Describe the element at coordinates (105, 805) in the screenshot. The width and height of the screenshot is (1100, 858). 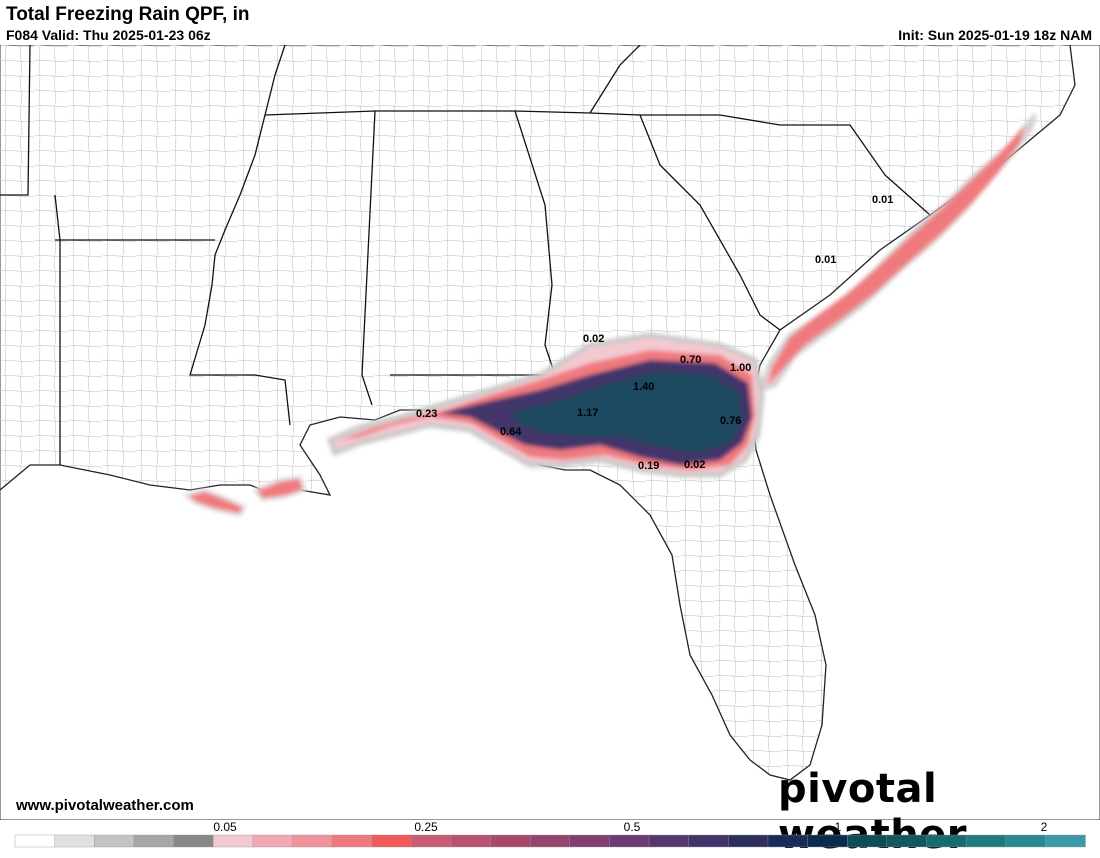
I see `website-label: www.pivotalweather.com` at that location.